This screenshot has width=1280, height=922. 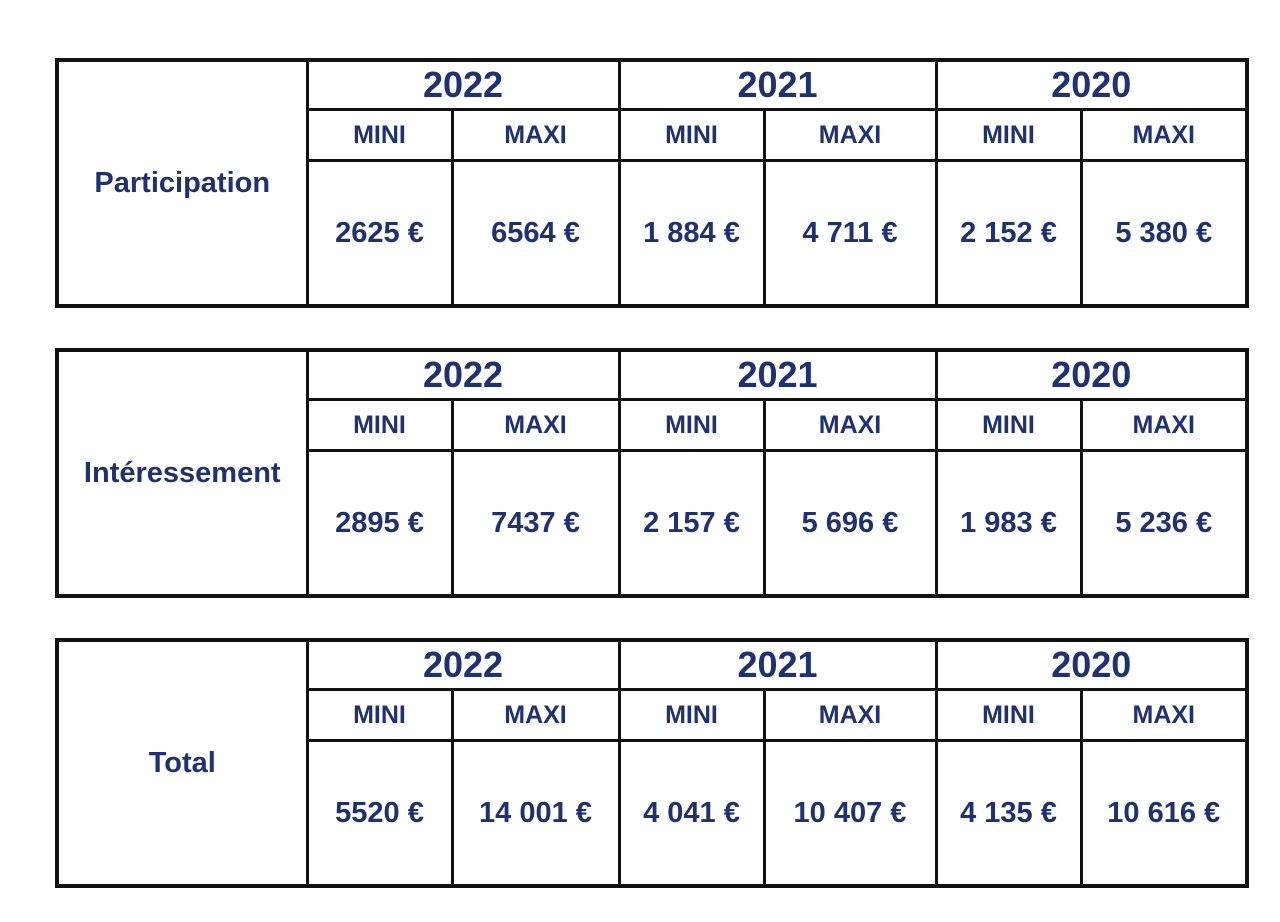 I want to click on value-cell: 1 983 €, so click(x=1008, y=523).